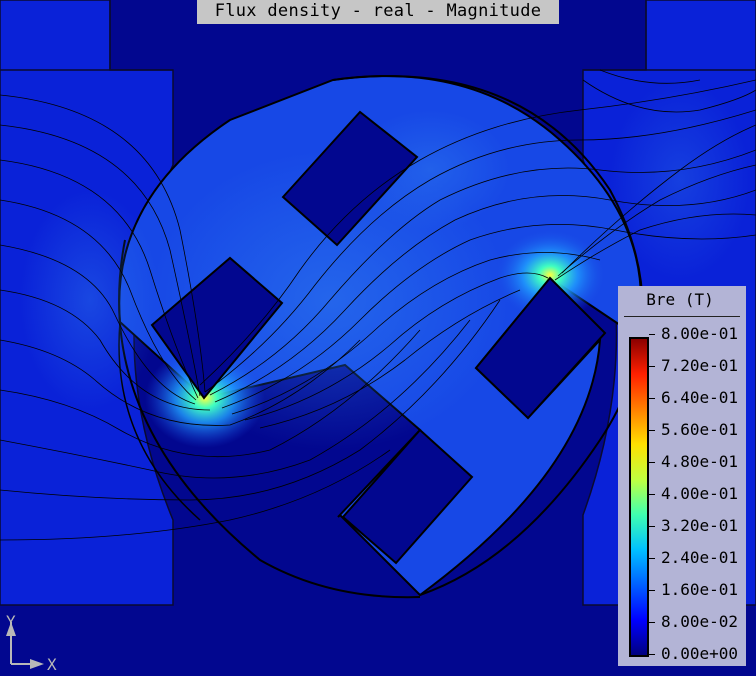  Describe the element at coordinates (700, 333) in the screenshot. I see `legend-tick-label: 8.00e-01` at that location.